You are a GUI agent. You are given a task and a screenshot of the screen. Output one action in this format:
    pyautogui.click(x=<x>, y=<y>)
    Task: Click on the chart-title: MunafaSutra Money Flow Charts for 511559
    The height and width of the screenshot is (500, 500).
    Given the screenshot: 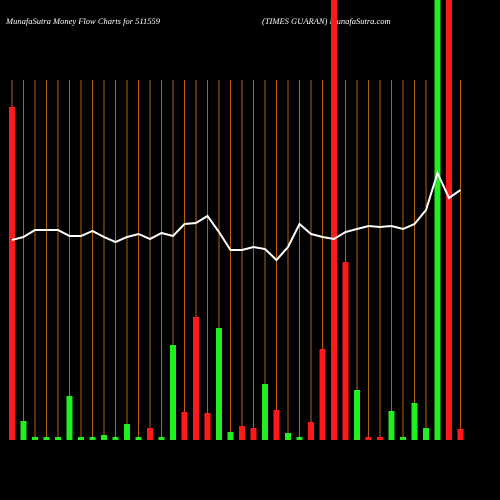 What is the action you would take?
    pyautogui.click(x=83, y=21)
    